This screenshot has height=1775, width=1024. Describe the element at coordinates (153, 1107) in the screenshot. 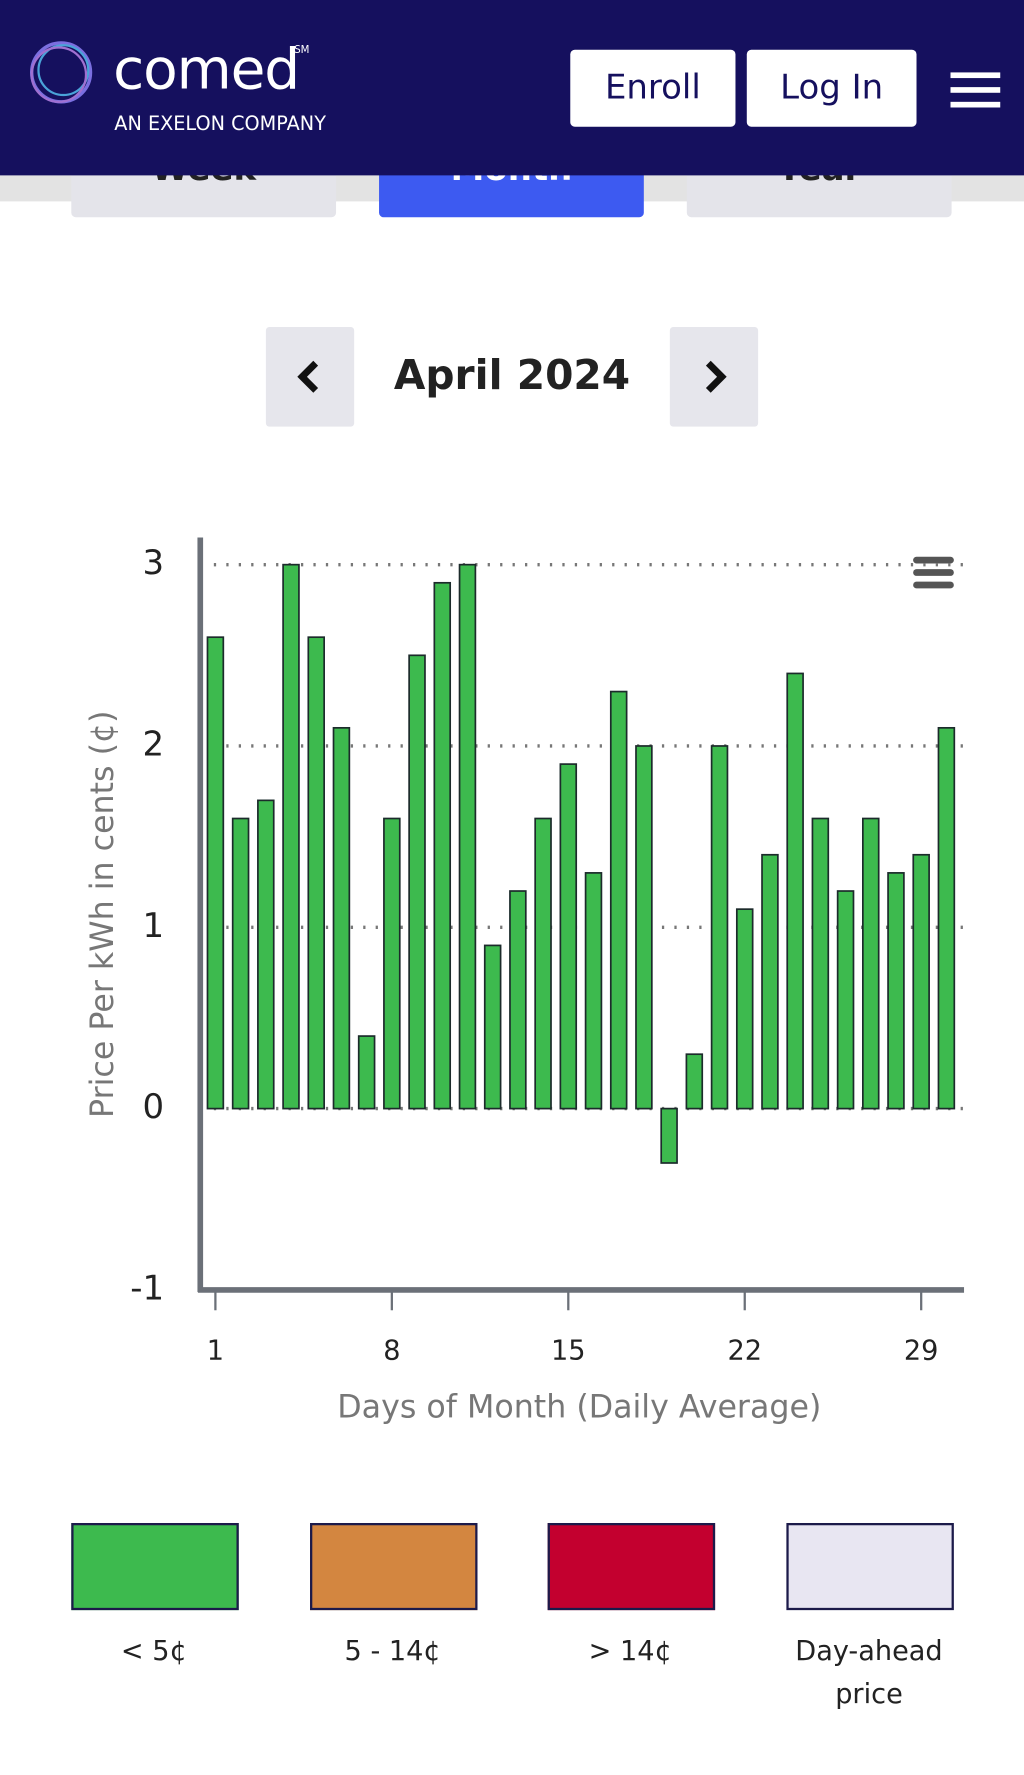

I see `y-tick-label: 0` at that location.